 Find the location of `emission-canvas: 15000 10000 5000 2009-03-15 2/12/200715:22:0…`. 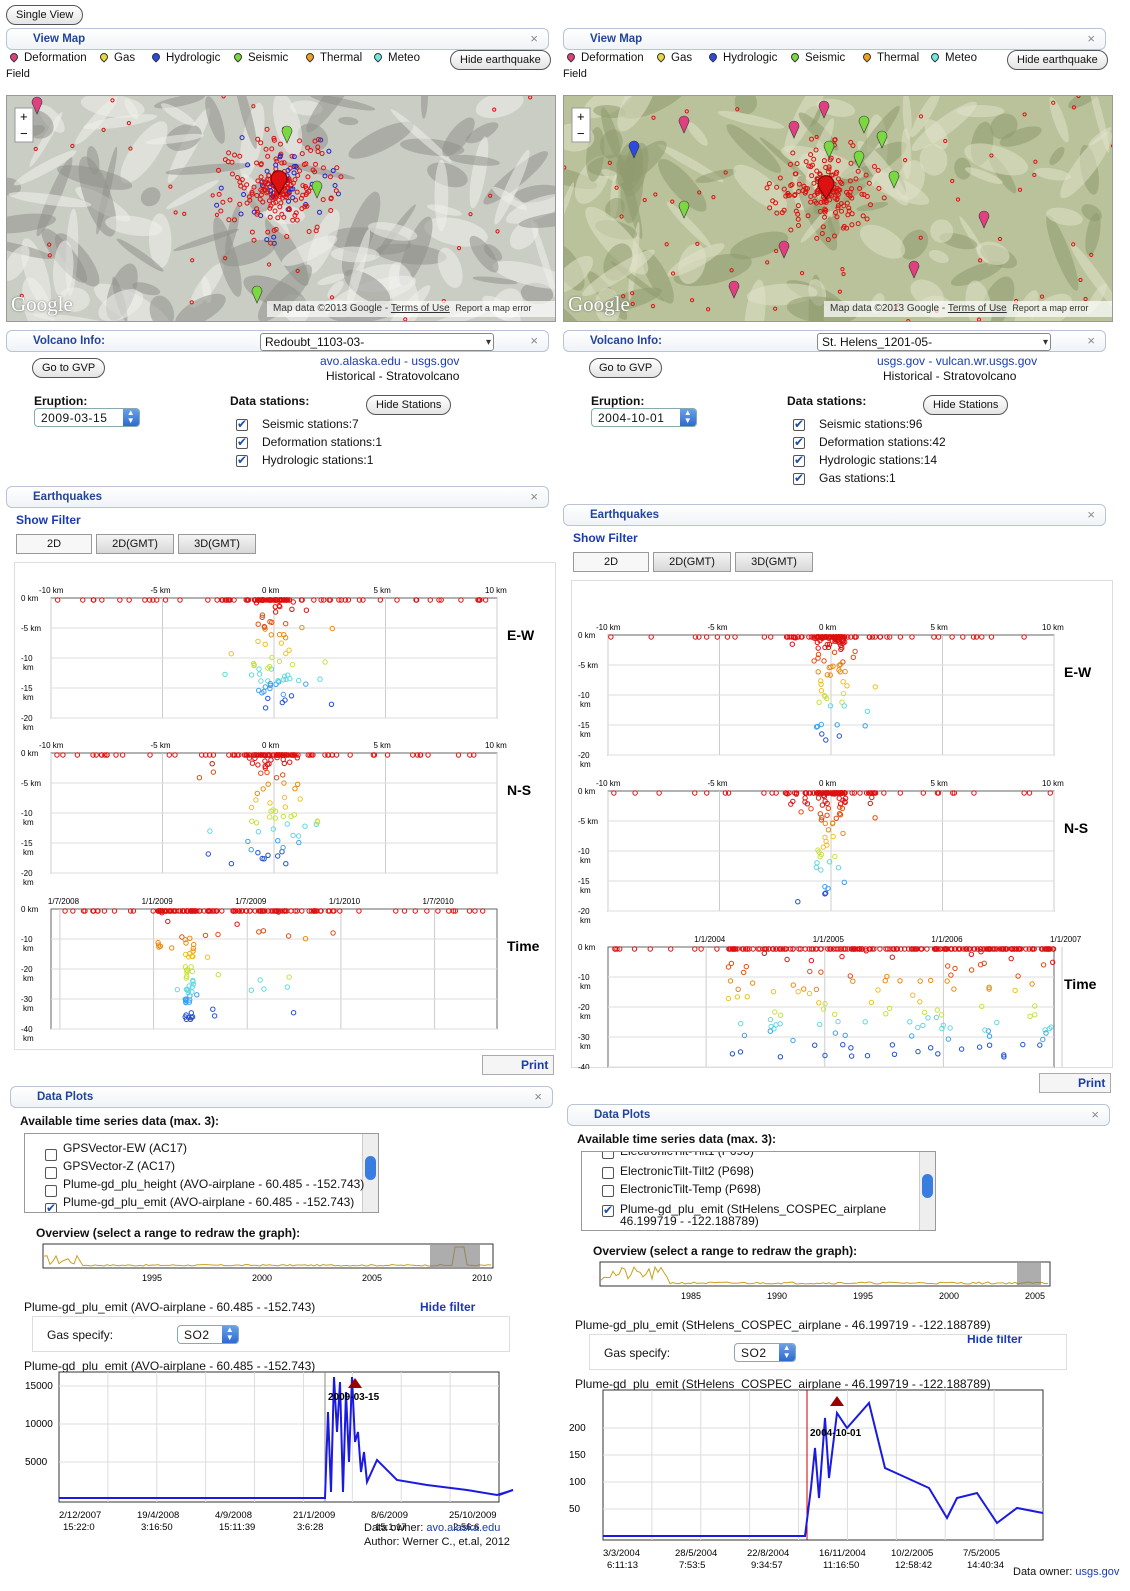

emission-canvas: 15000 10000 5000 2009-03-15 2/12/200715:22:0… is located at coordinates (264, 1460).